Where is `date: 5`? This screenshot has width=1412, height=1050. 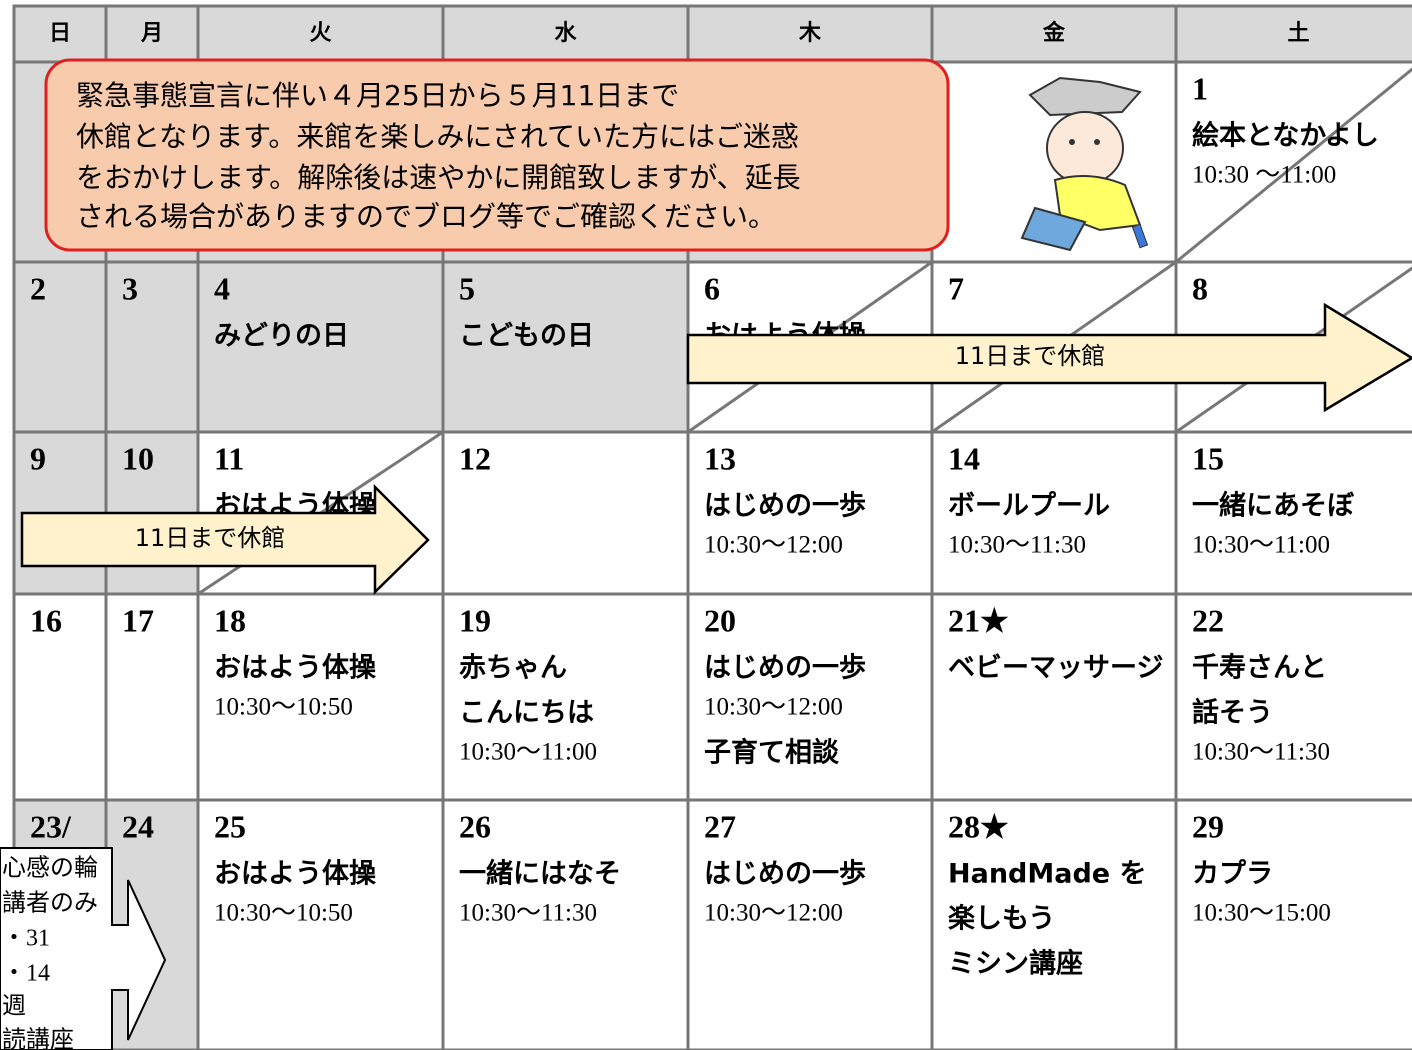
date: 5 is located at coordinates (467, 288).